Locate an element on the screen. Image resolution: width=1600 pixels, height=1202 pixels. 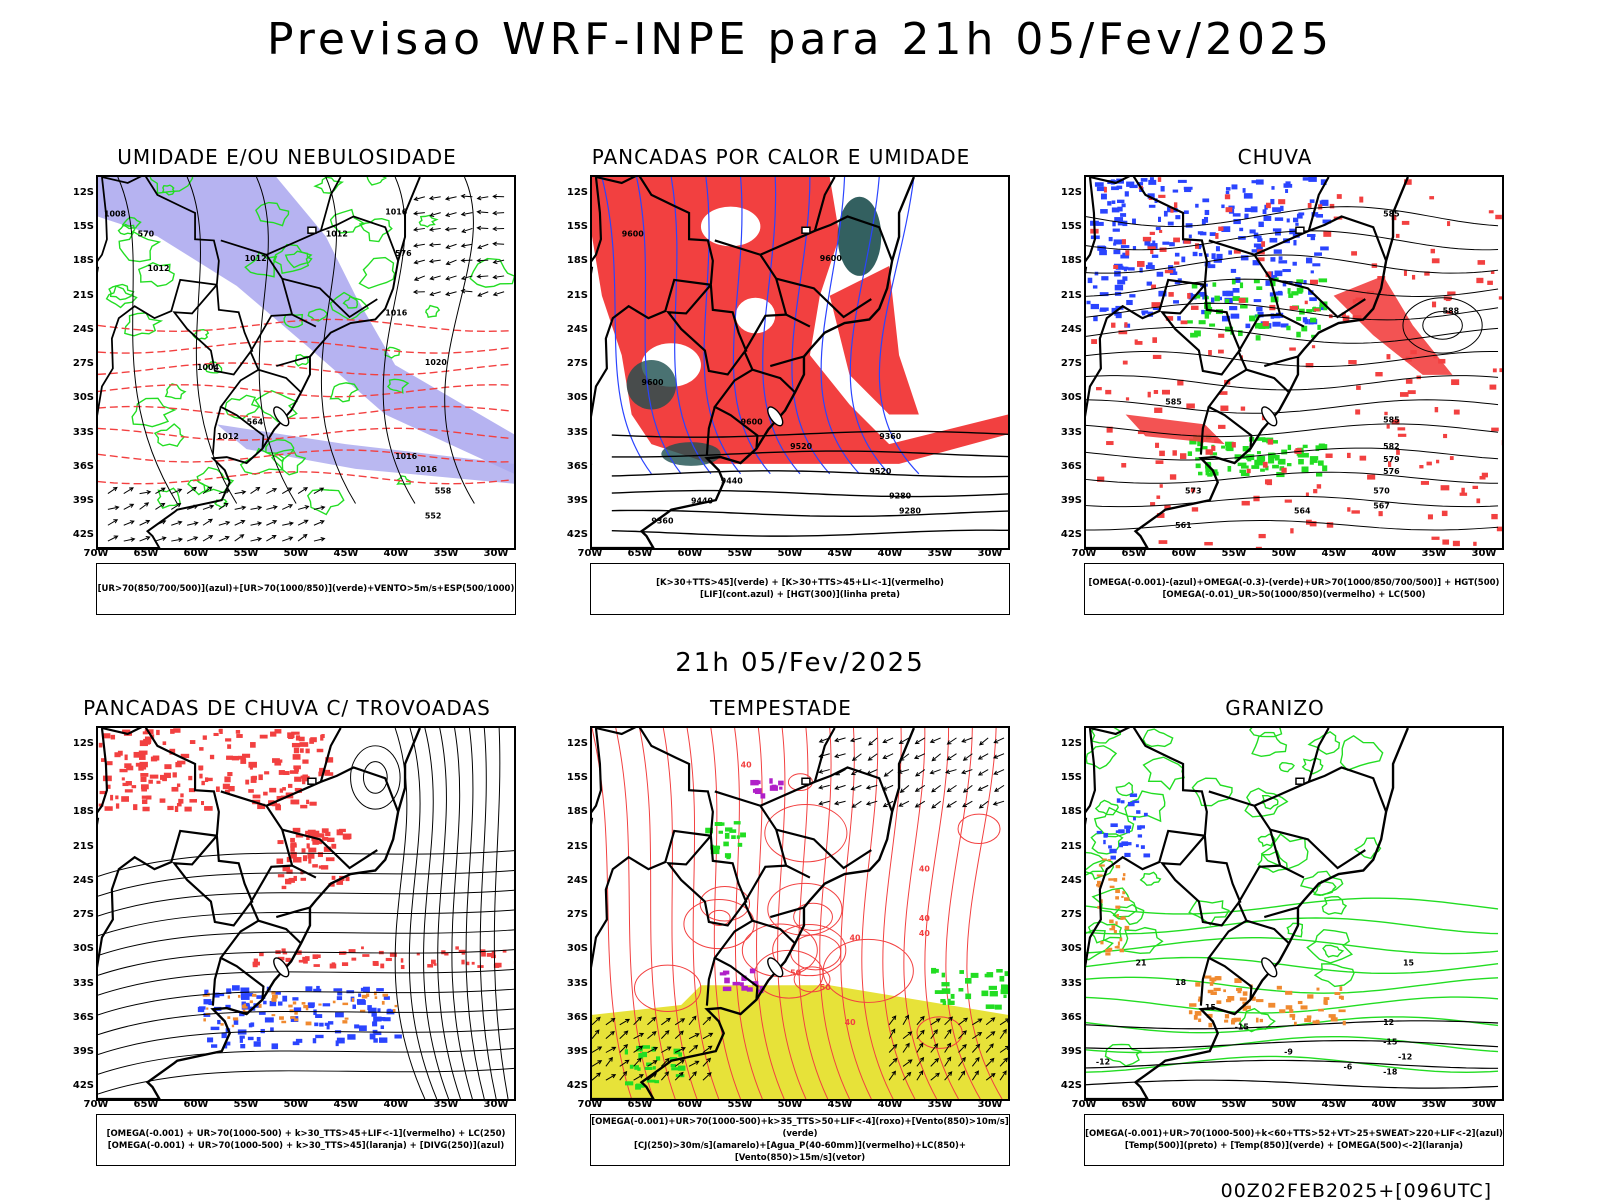
contour-label: 1016 is located at coordinates (406, 456).